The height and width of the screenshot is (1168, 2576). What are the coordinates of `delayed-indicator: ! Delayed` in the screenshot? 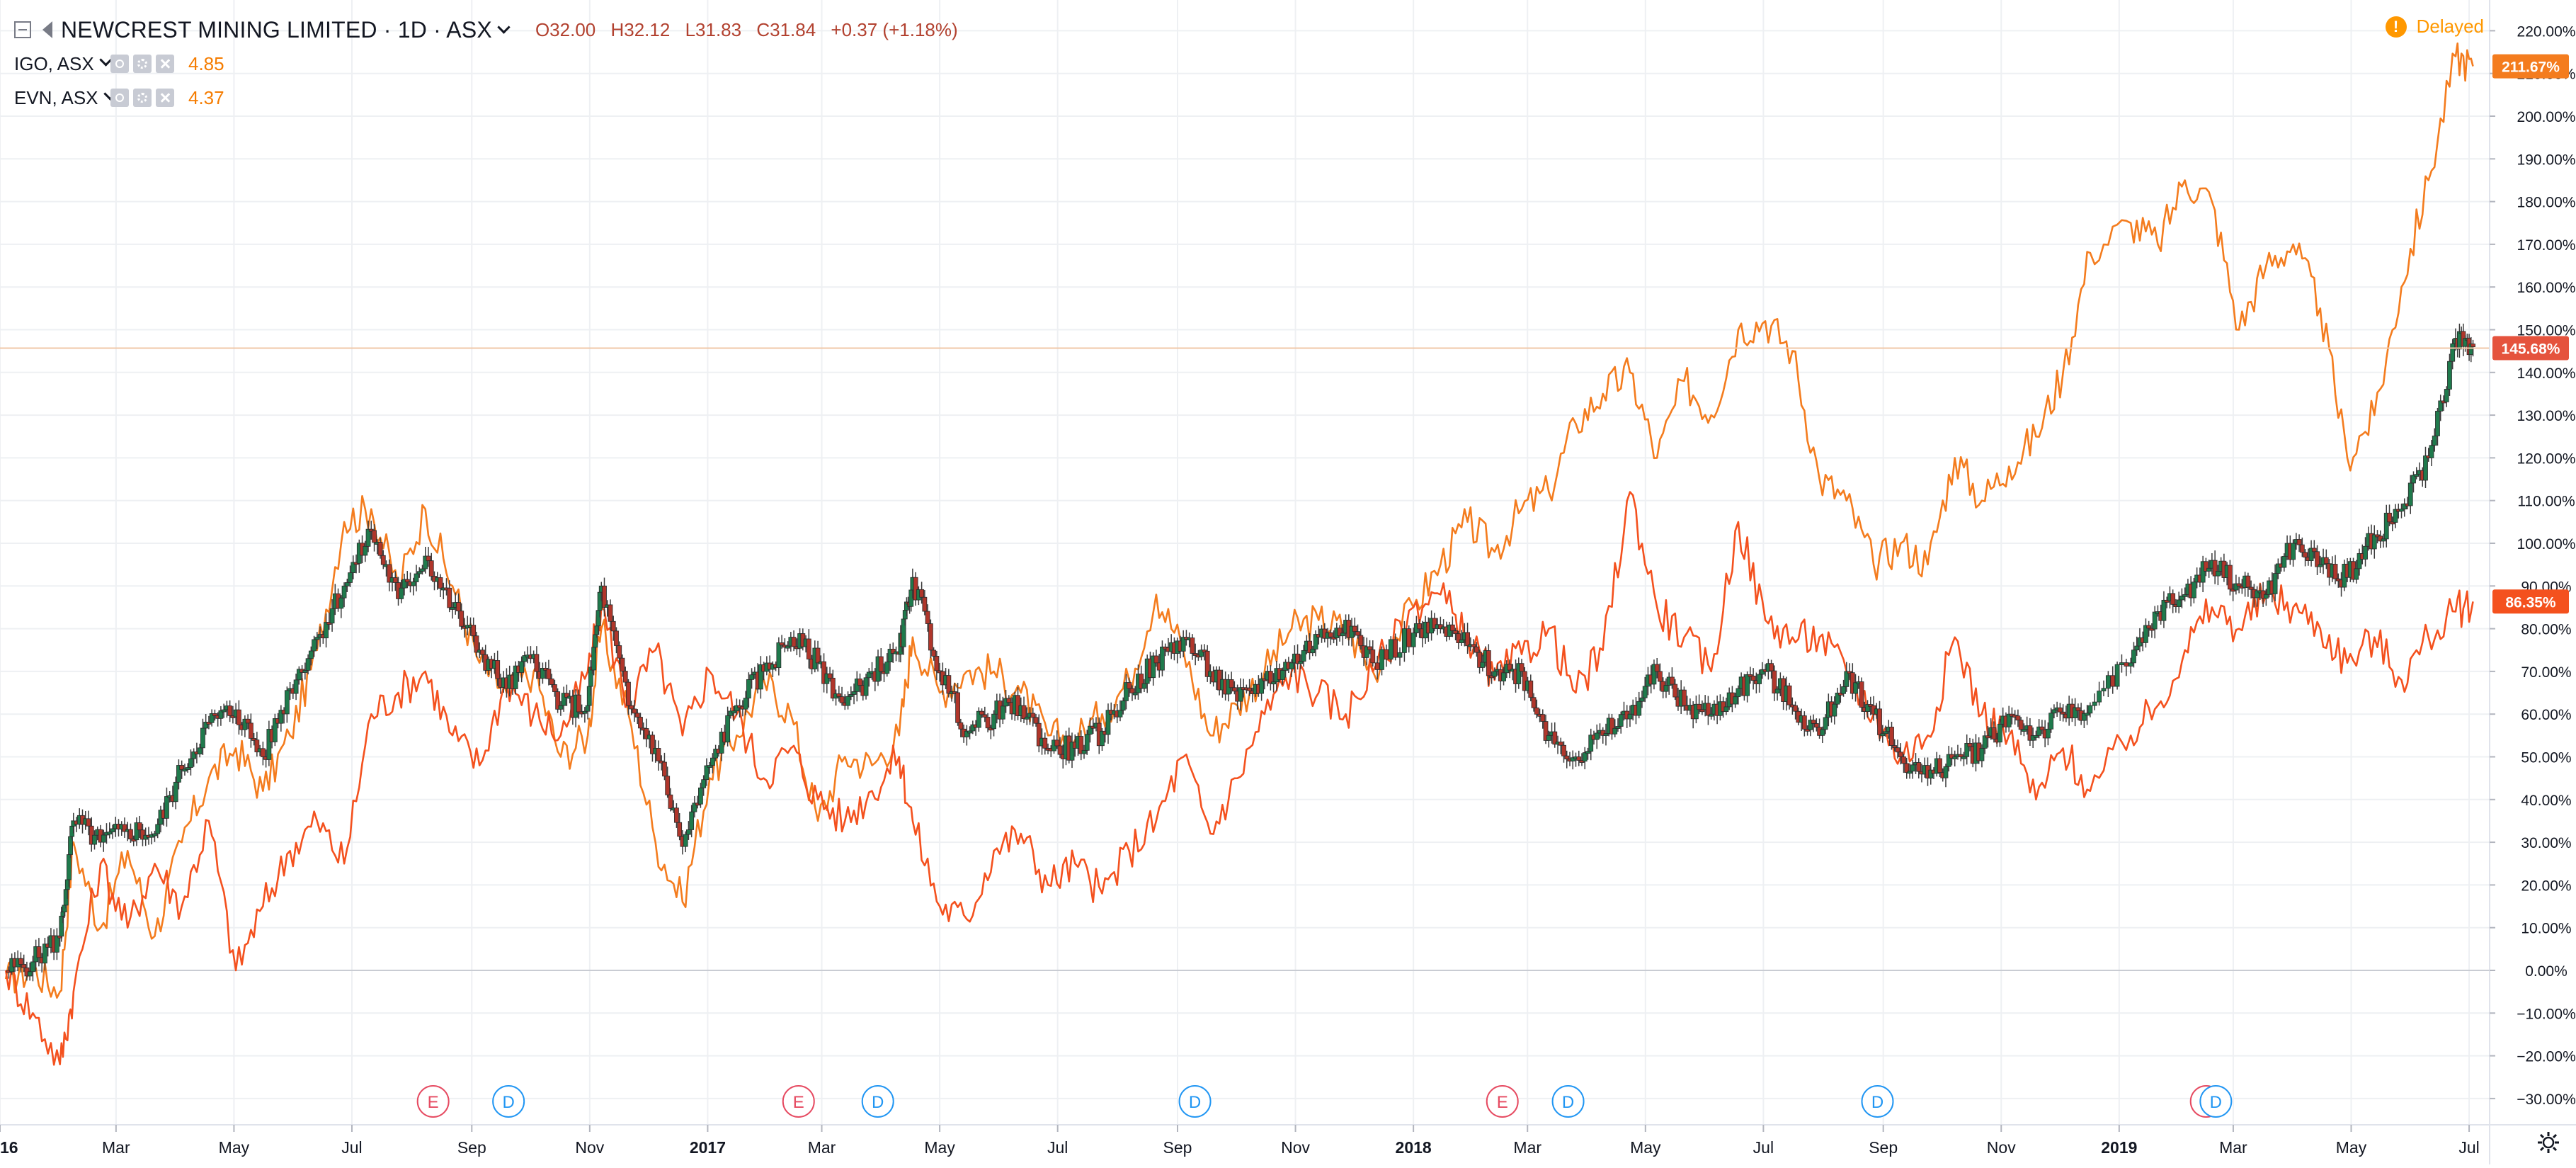 It's located at (2434, 27).